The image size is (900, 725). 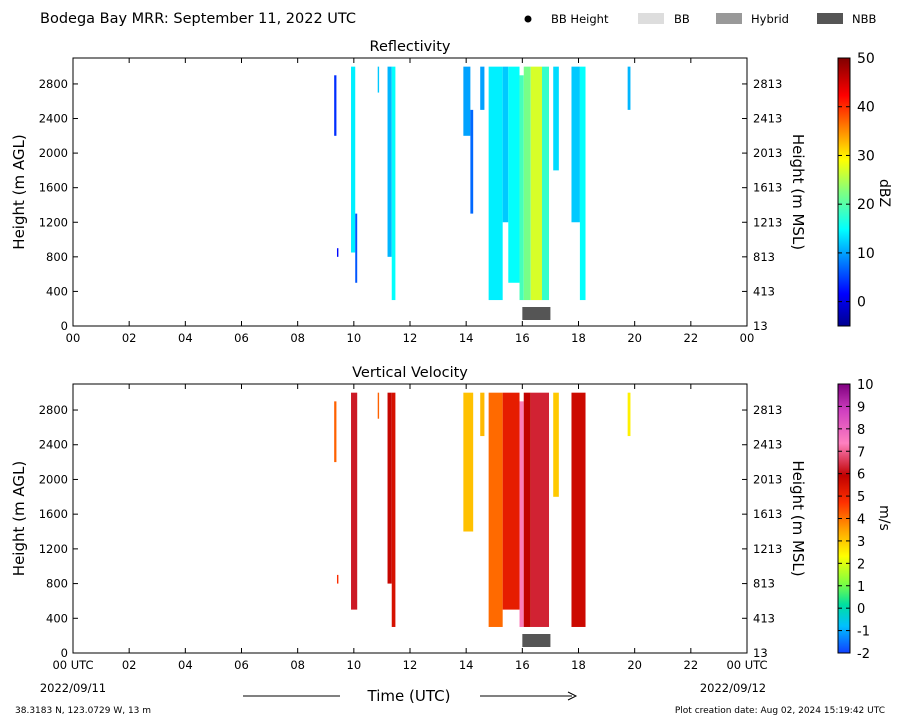 I want to click on x-axis-title: Time (UTC), so click(x=409, y=696).